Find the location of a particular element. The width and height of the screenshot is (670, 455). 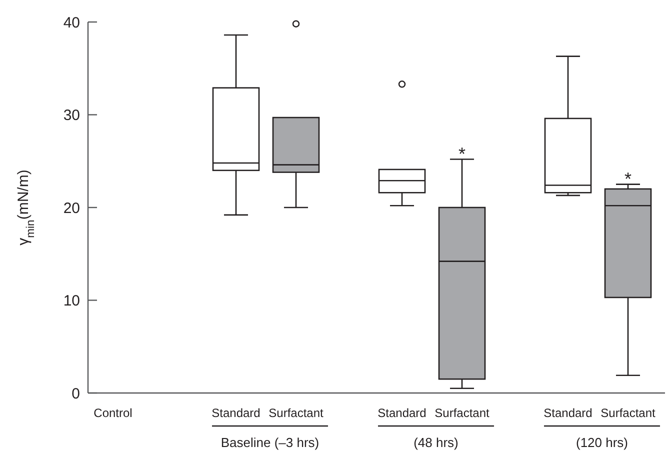

y-tick-label: 20 is located at coordinates (71, 208).